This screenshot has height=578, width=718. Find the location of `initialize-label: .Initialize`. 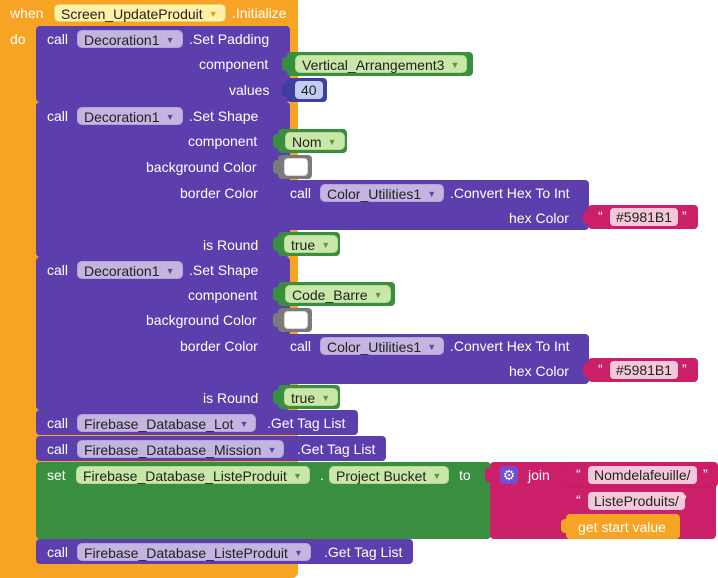

initialize-label: .Initialize is located at coordinates (259, 13).